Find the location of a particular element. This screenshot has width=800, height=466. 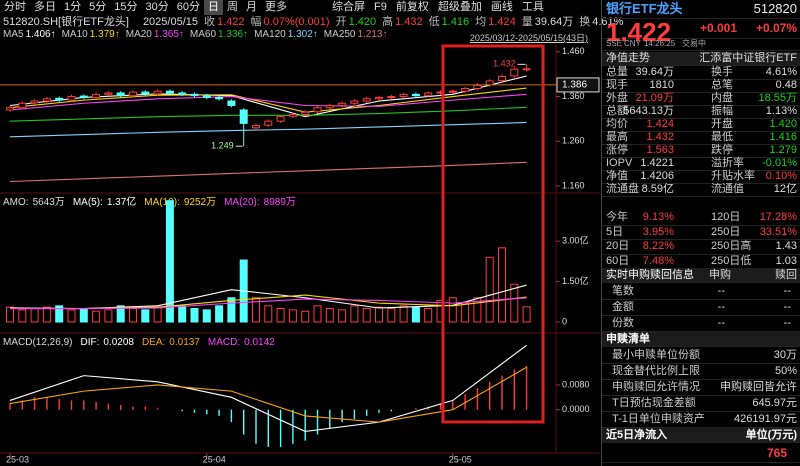

ma-name: MA5 is located at coordinates (13, 34).